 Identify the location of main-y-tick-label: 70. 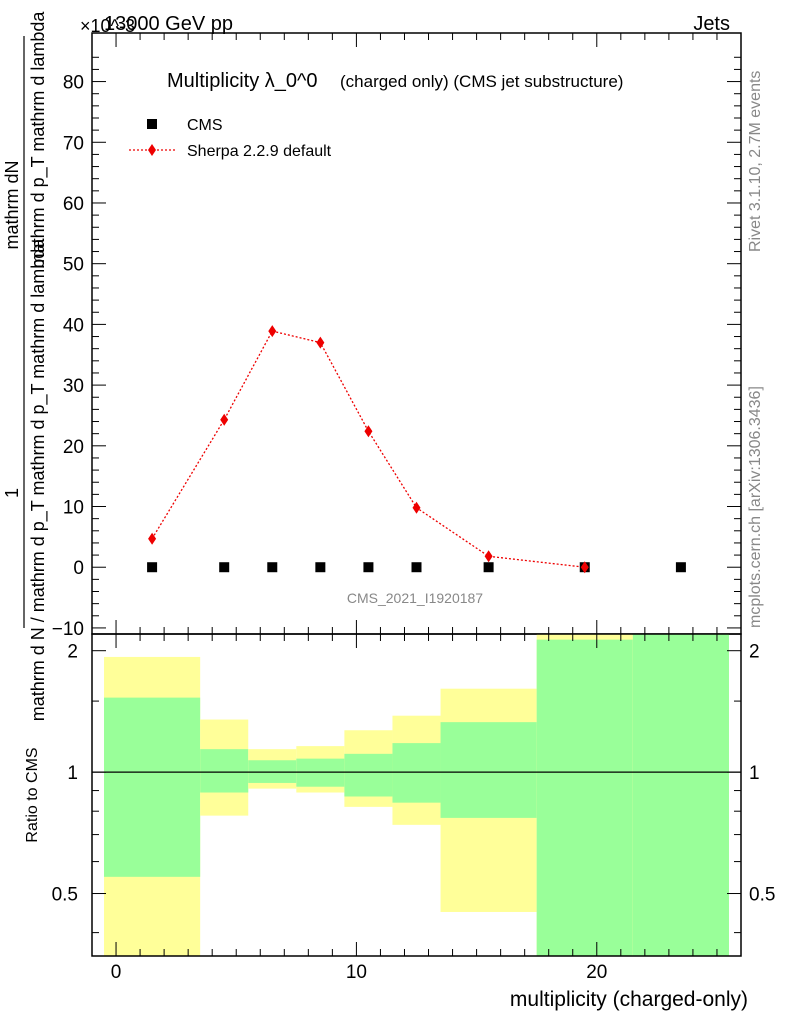
(73, 143).